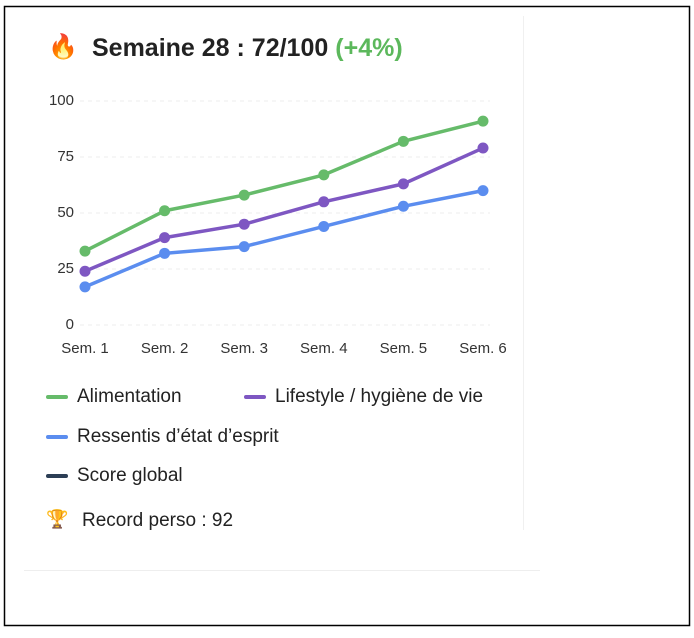  What do you see at coordinates (210, 48) in the screenshot?
I see `title-text: Semaine 28 : 72/100` at bounding box center [210, 48].